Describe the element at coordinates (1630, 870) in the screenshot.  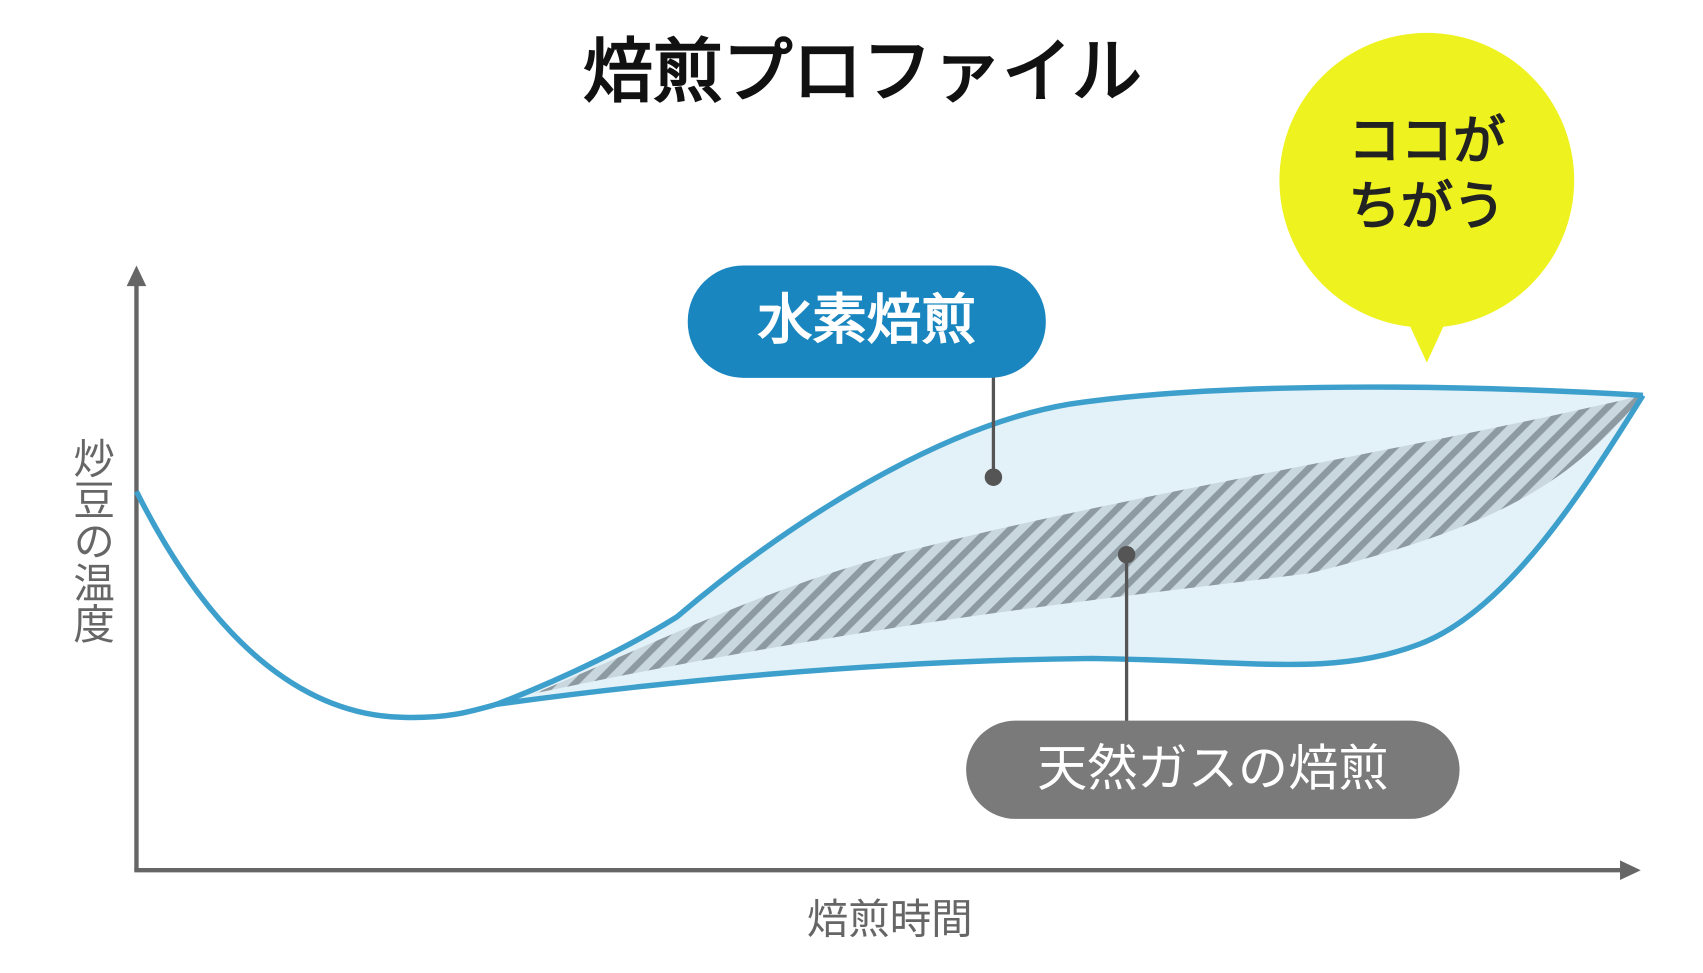
I see `x-arrow` at that location.